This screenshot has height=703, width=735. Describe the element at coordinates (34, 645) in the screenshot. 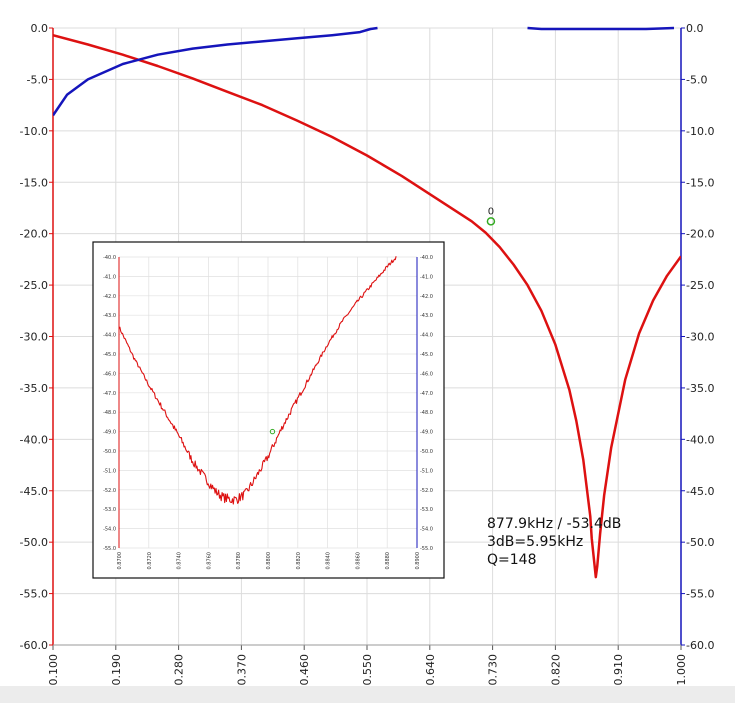

I see `y-left-tick-label: -60.0` at that location.